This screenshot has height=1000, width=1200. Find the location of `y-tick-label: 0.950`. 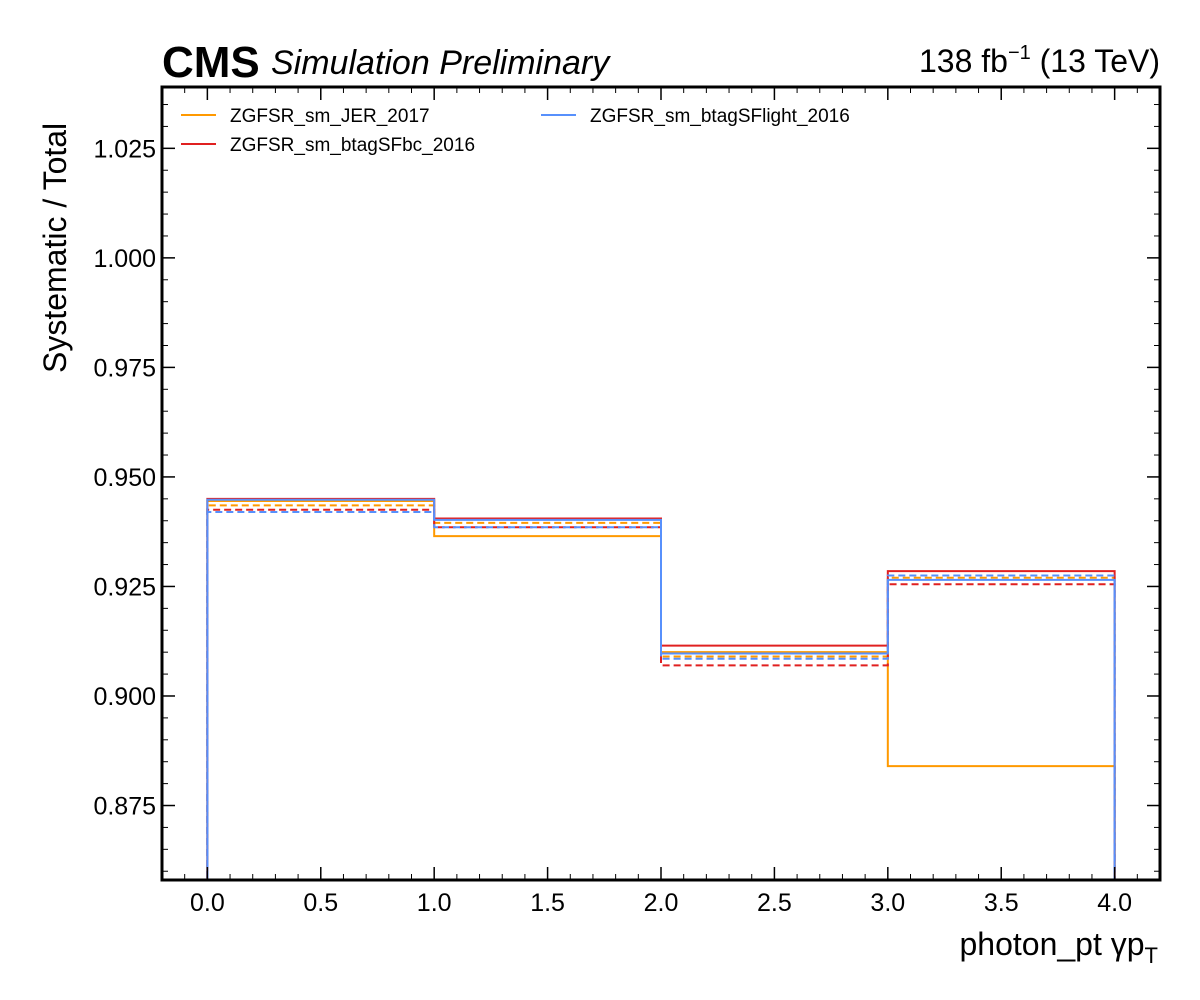

y-tick-label: 0.950 is located at coordinates (124, 478).